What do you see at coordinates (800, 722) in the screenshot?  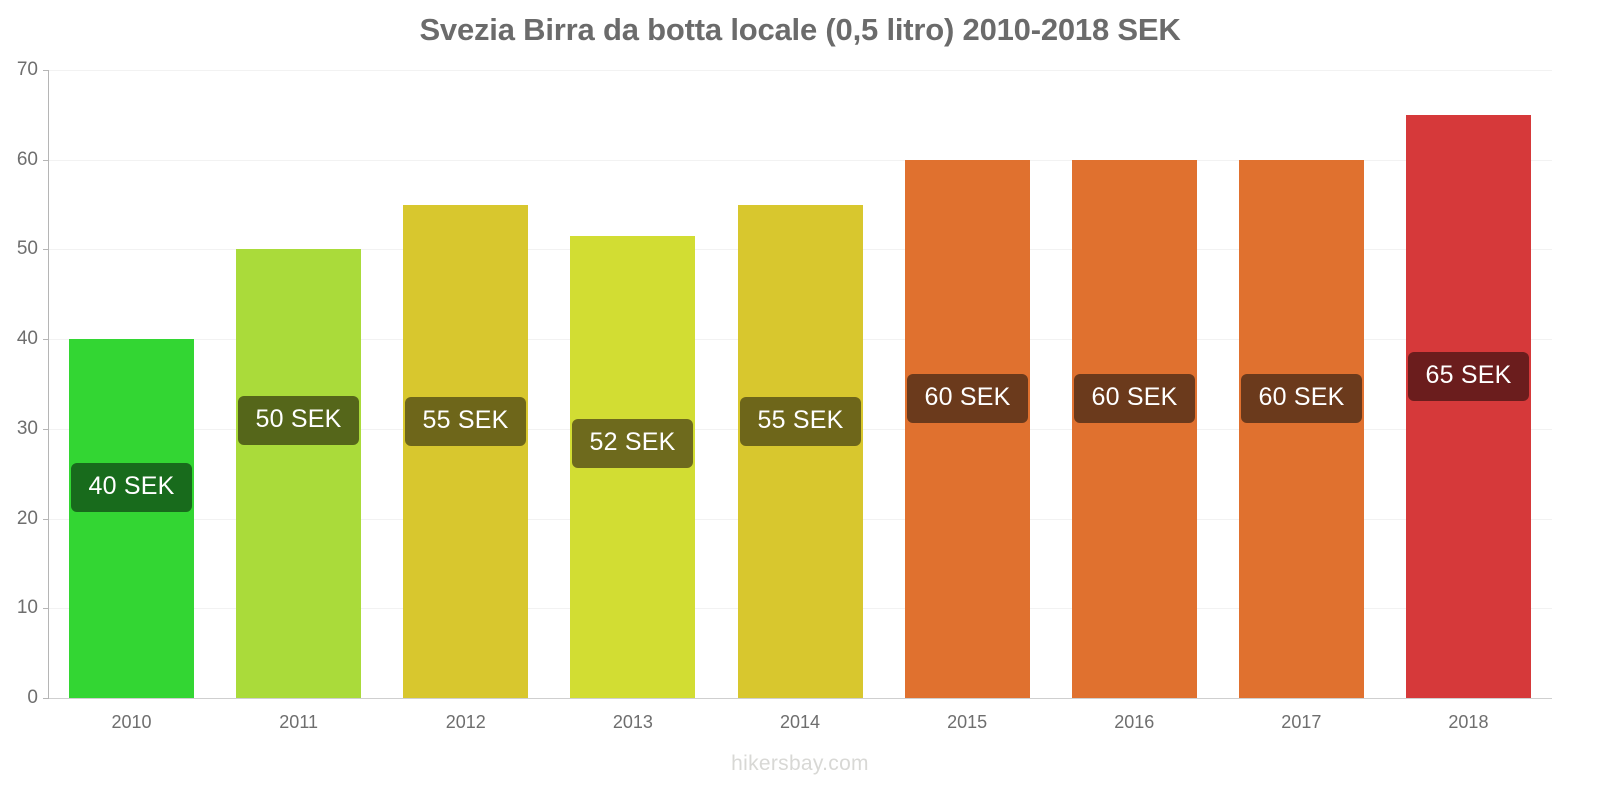 I see `x-axis-tick-label: 2014` at bounding box center [800, 722].